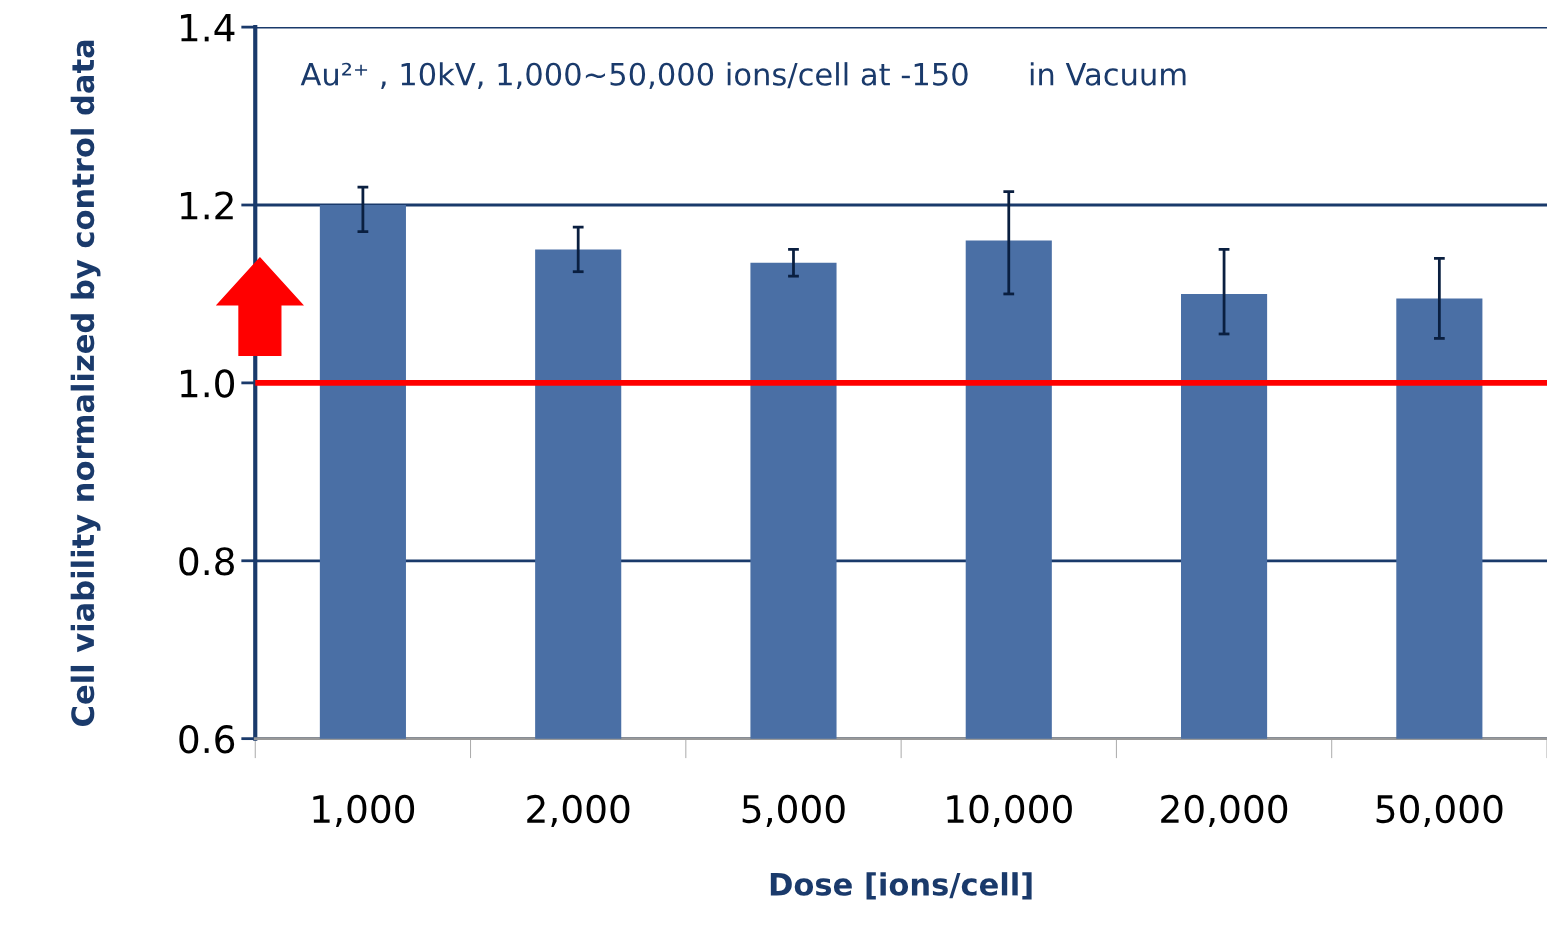 This screenshot has width=1547, height=935. Describe the element at coordinates (578, 811) in the screenshot. I see `x-tick-label: 2,000` at that location.